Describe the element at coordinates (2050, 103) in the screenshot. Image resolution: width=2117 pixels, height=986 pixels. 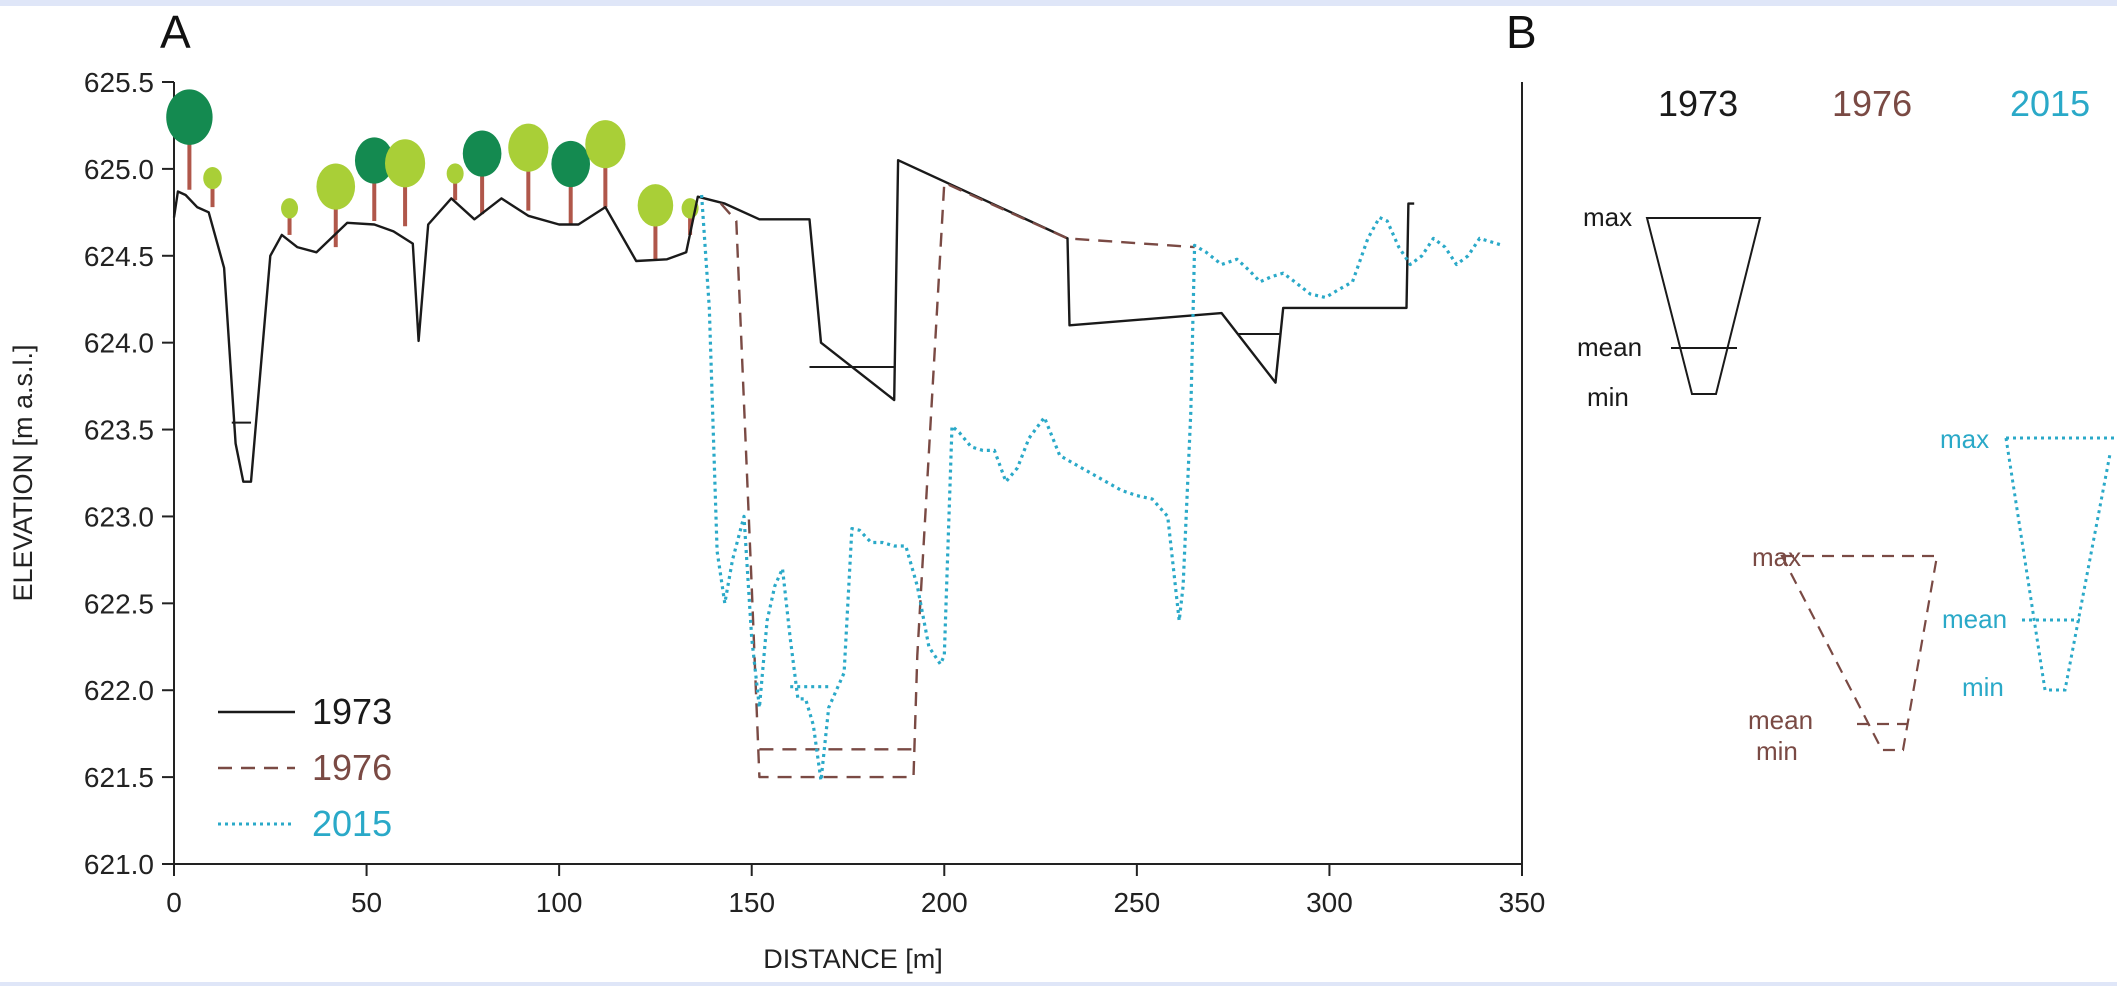
I see `panel-b-year-2015: 2015` at that location.